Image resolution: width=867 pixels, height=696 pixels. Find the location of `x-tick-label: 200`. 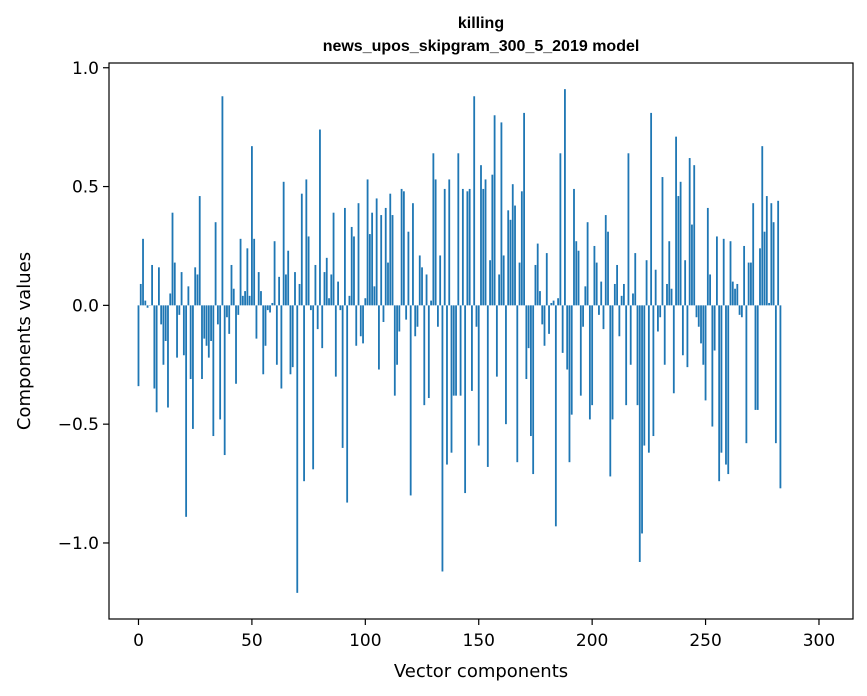

x-tick-label: 200 is located at coordinates (592, 641).